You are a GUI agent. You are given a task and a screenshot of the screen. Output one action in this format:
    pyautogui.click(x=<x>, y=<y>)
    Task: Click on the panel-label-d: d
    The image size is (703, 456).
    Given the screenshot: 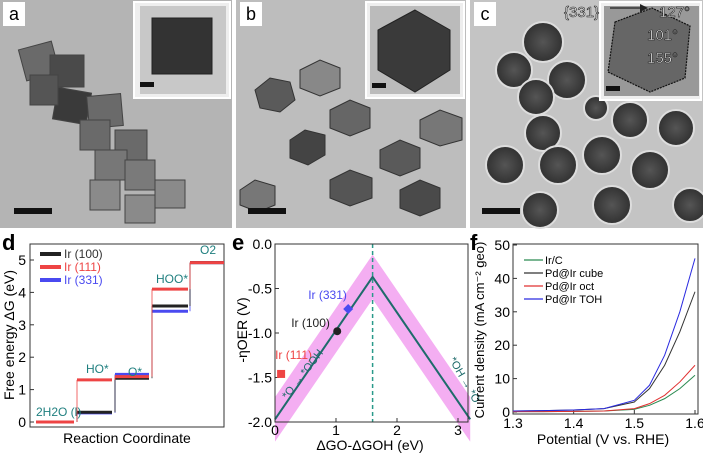 What is the action you would take?
    pyautogui.click(x=8, y=242)
    